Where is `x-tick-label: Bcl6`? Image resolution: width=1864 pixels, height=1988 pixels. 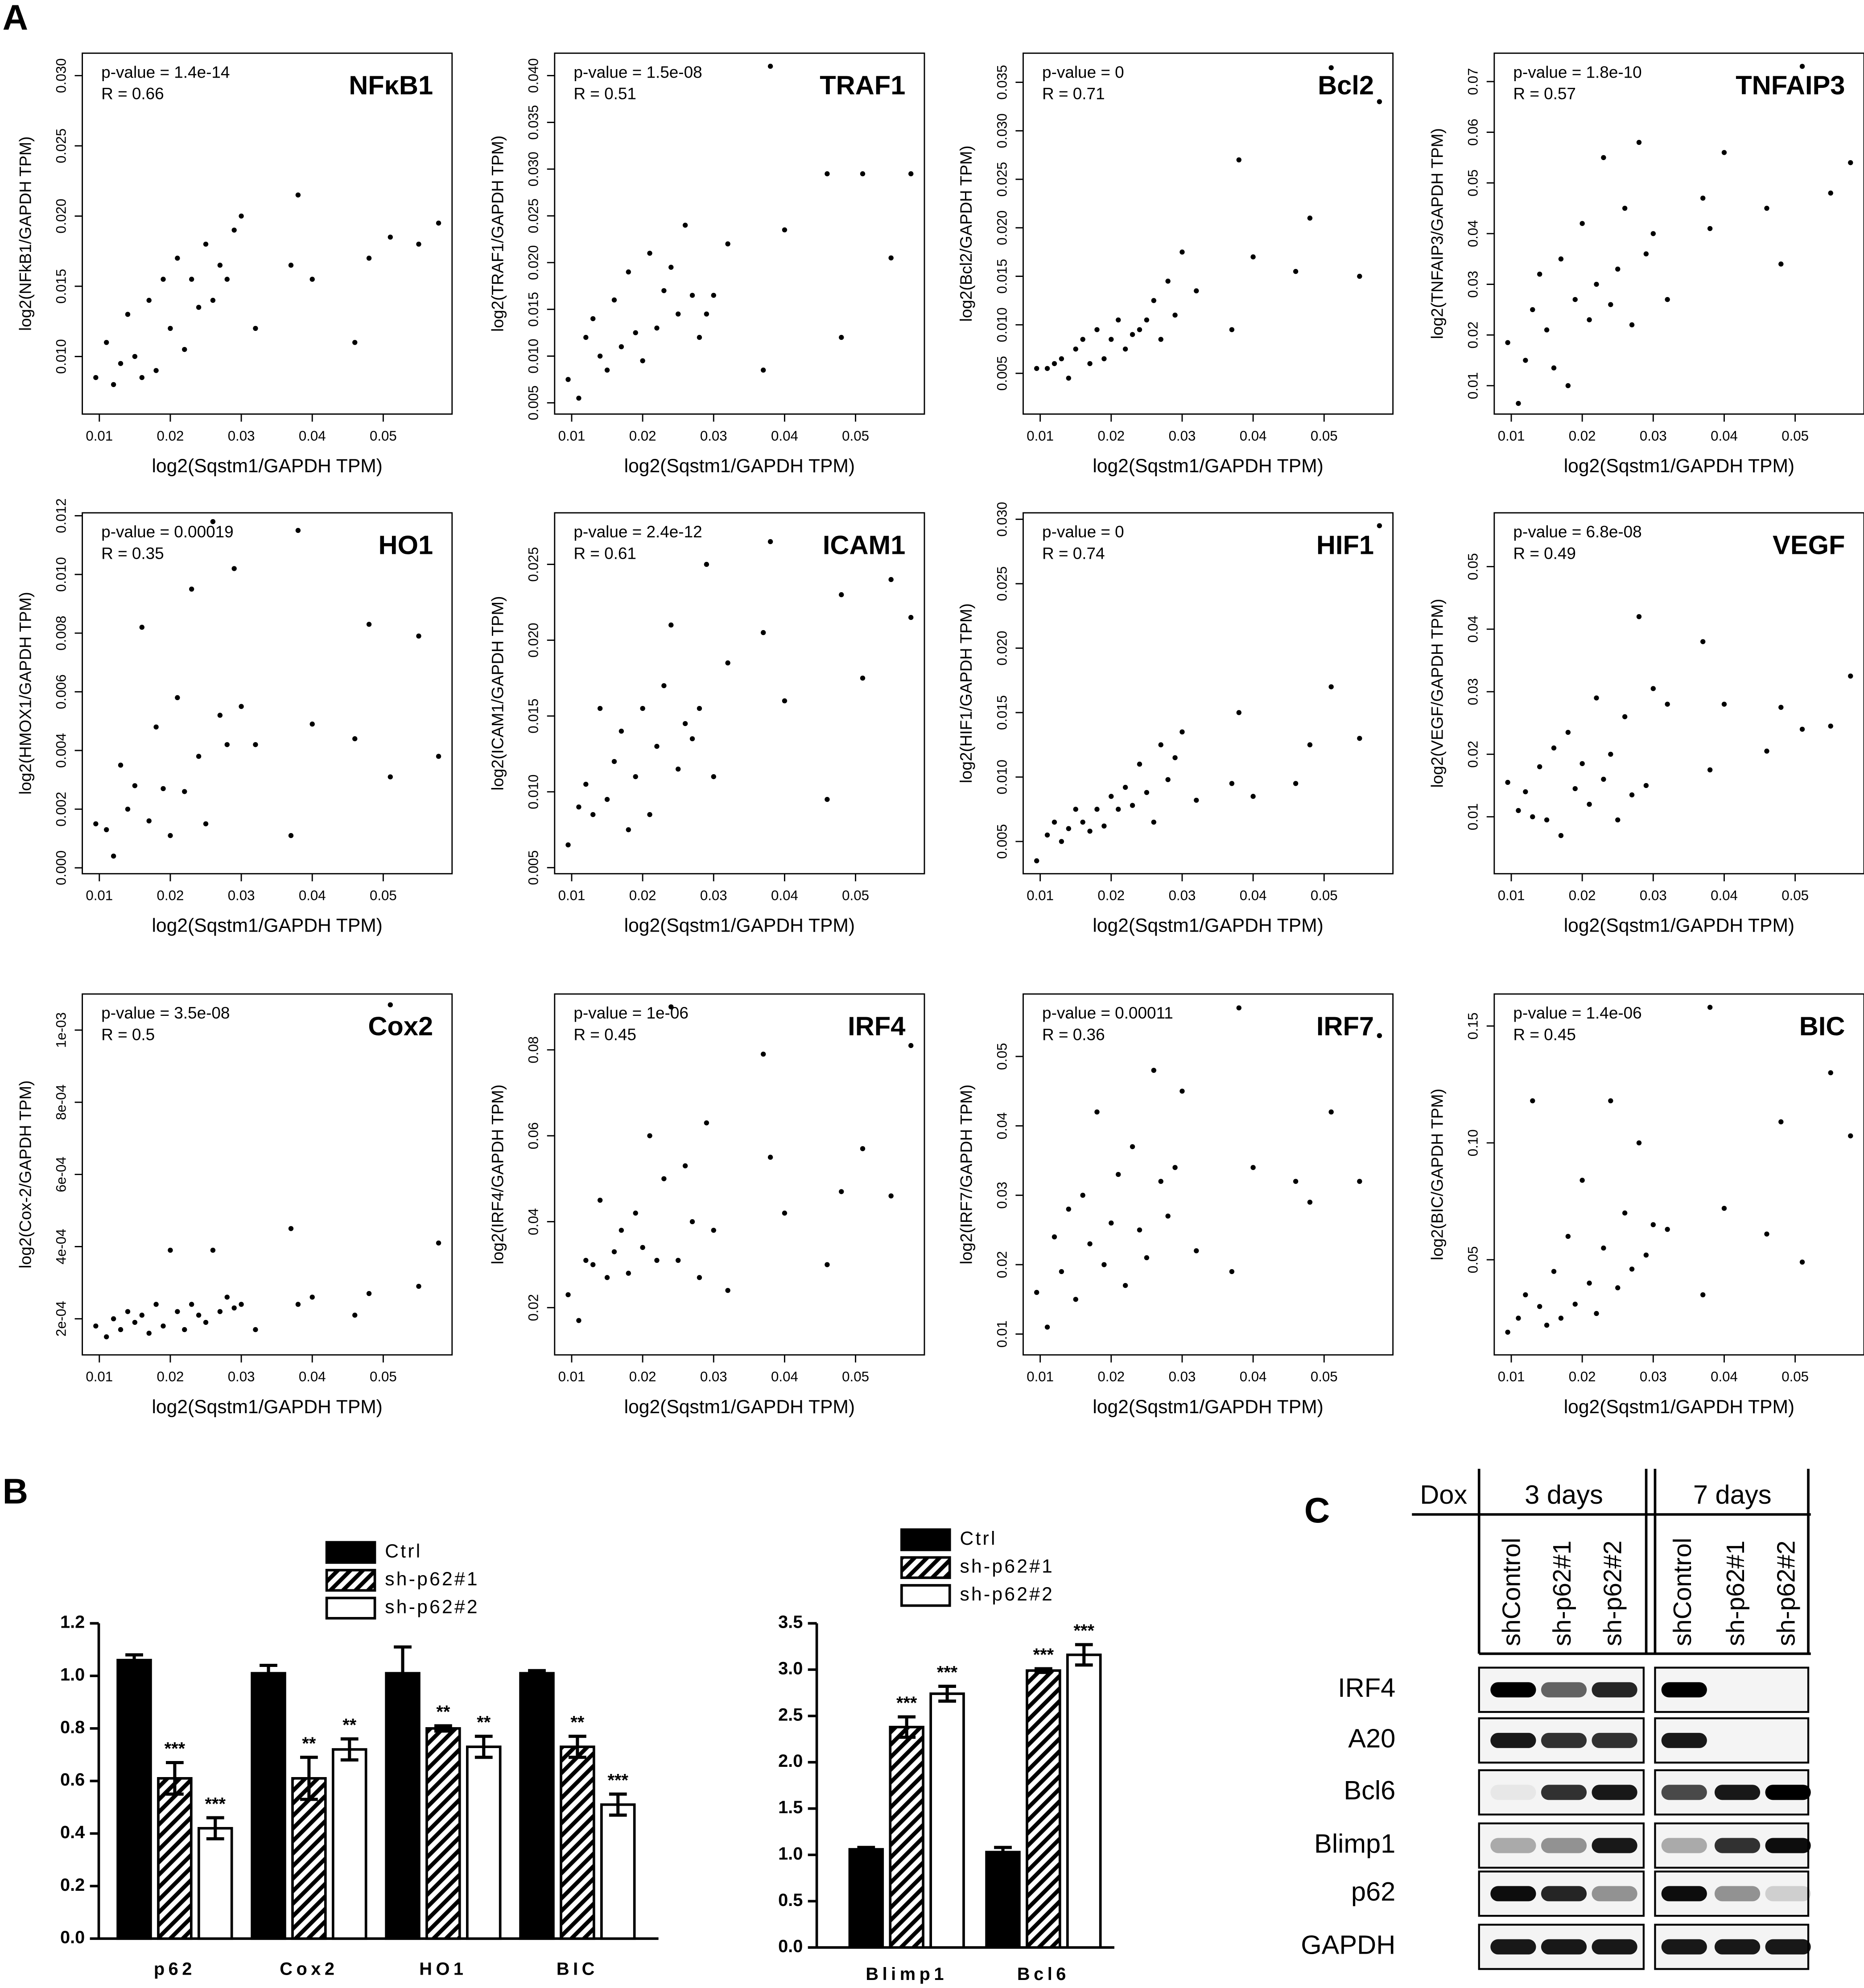
x-tick-label: Bcl6 is located at coordinates (1043, 1974).